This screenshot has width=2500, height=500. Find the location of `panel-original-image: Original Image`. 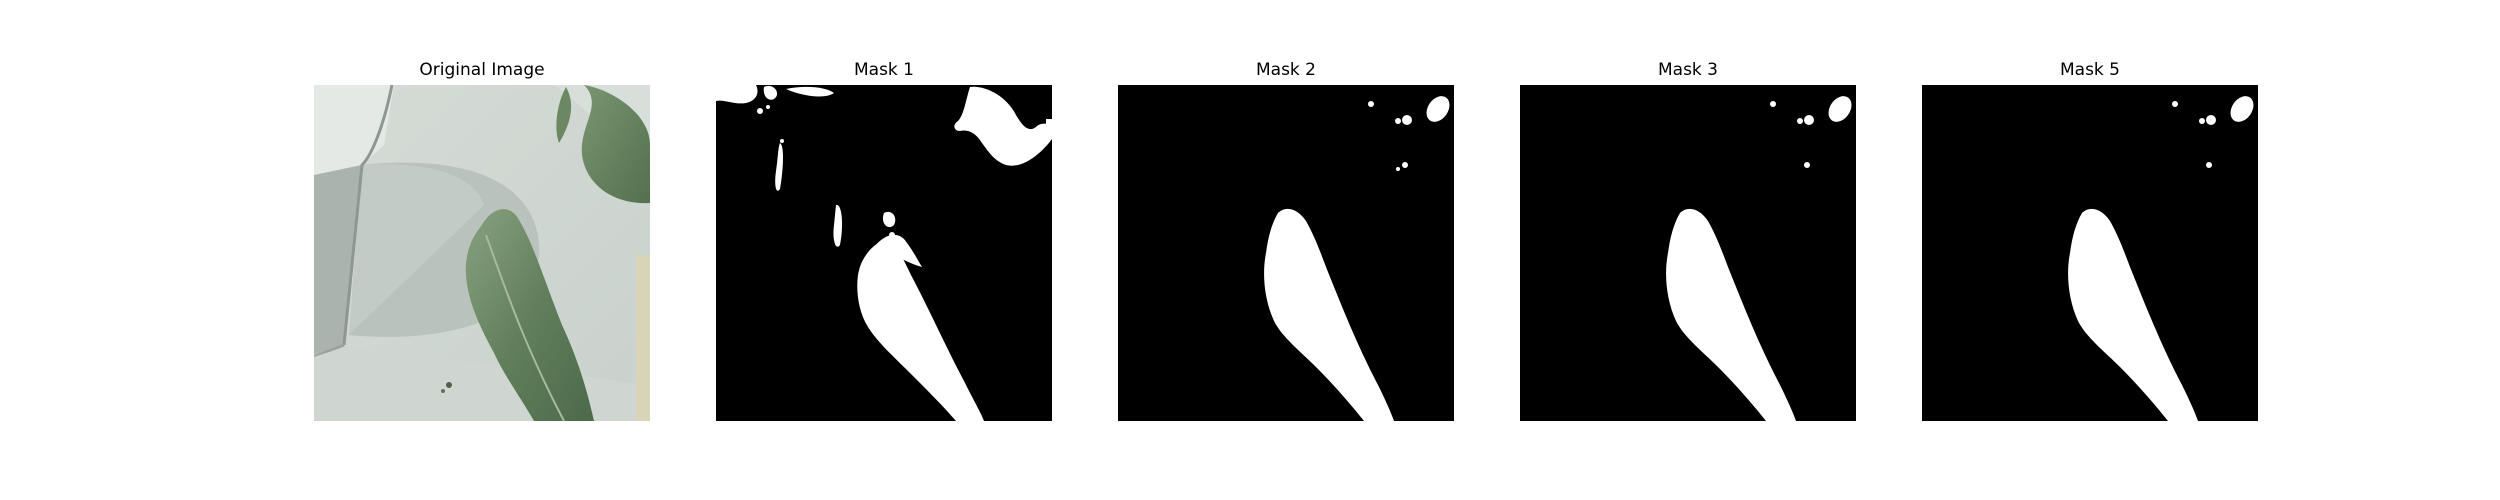

panel-original-image: Original Image is located at coordinates (482, 250).